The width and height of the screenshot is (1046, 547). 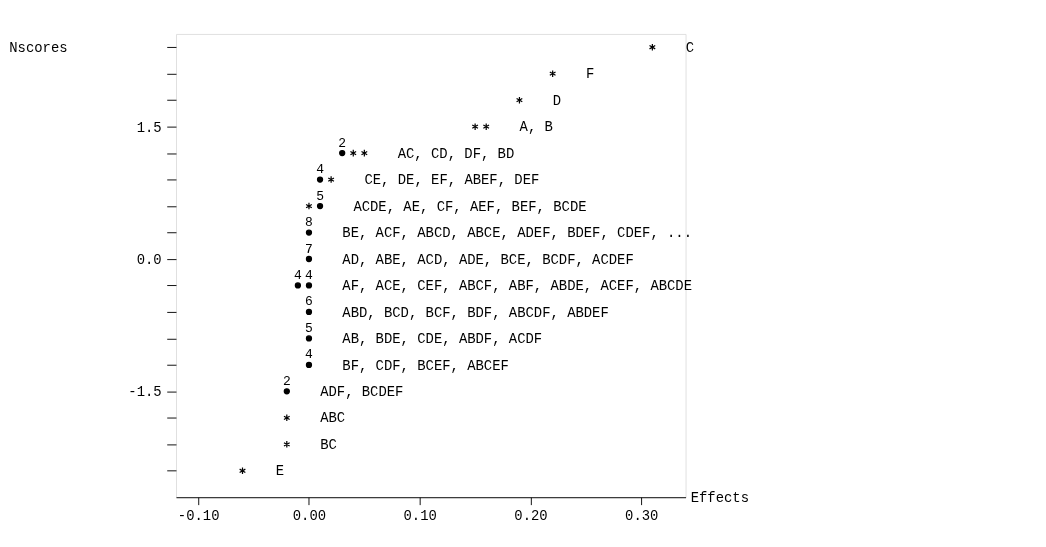 I want to click on x-tick-label: 0.20, so click(x=531, y=515).